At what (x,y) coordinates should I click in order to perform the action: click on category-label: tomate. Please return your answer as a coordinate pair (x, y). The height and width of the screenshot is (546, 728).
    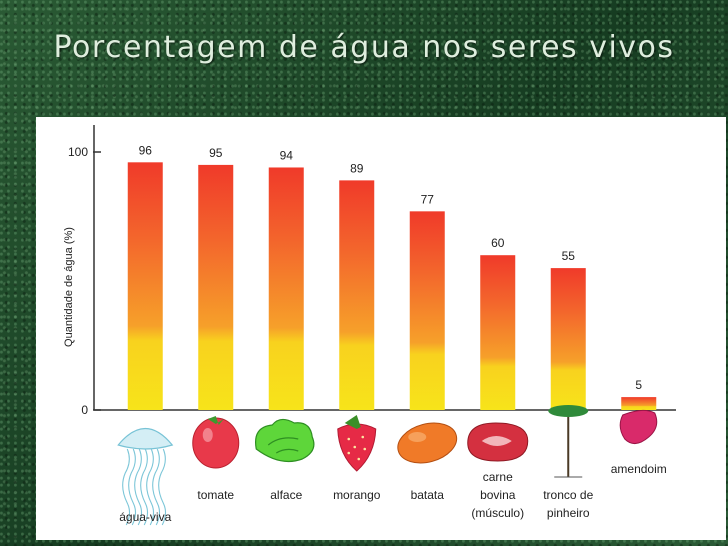
    Looking at the image, I should click on (215, 495).